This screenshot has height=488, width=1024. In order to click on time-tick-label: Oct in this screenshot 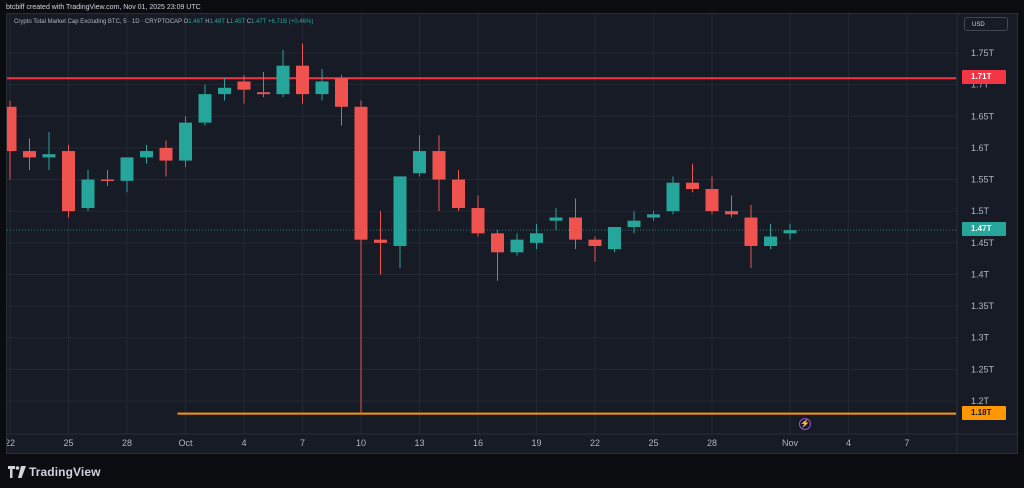, I will do `click(185, 443)`.